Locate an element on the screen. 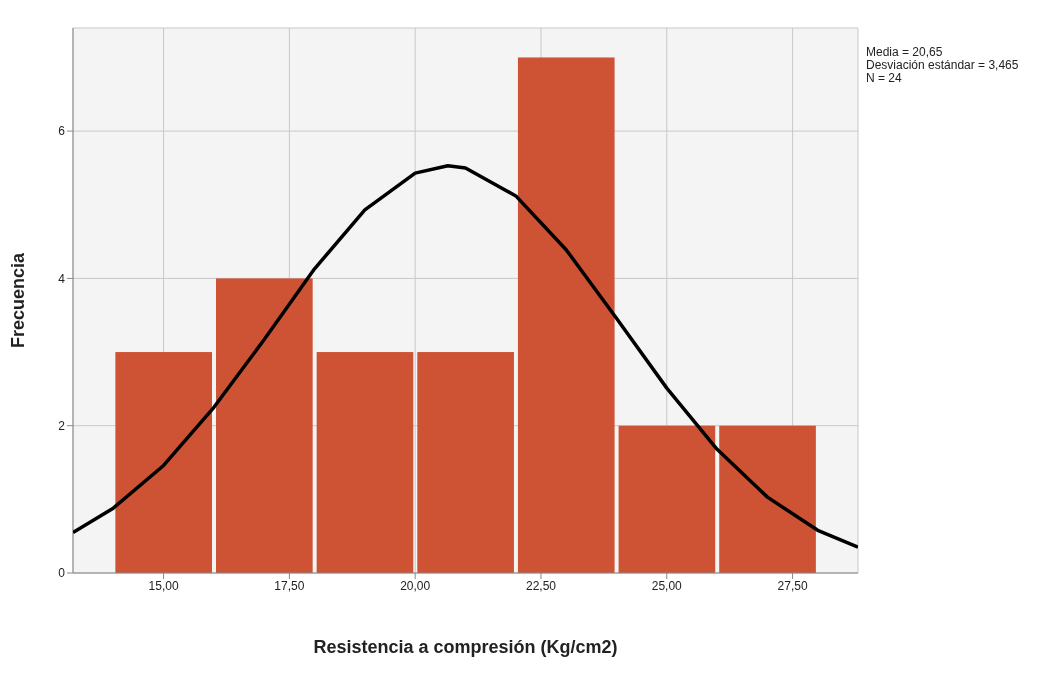  x-axis-title: Resistencia a compresión (Kg/cm2) is located at coordinates (465, 647).